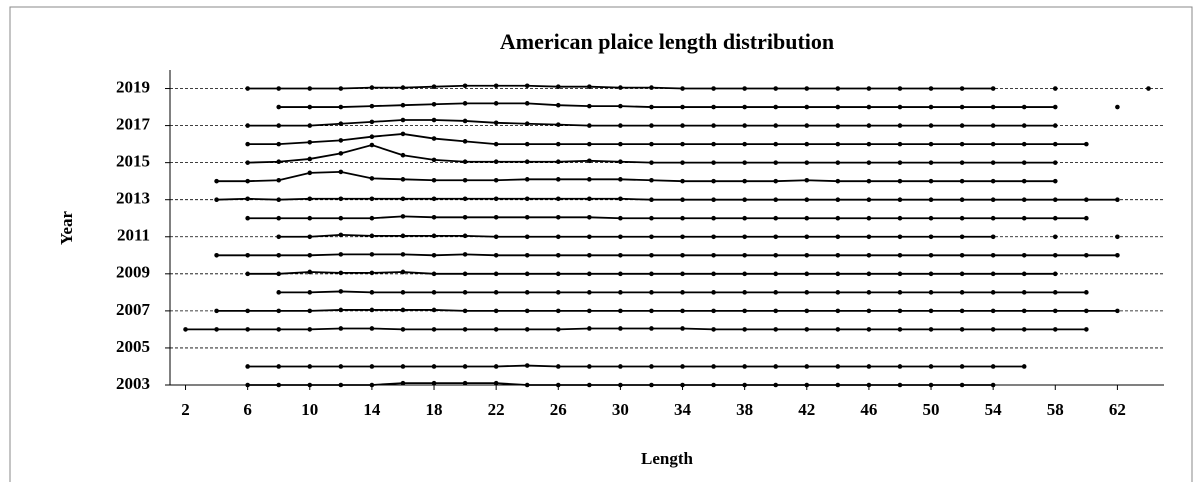  Describe the element at coordinates (667, 41) in the screenshot. I see `chart-title: American plaice length distribution` at that location.